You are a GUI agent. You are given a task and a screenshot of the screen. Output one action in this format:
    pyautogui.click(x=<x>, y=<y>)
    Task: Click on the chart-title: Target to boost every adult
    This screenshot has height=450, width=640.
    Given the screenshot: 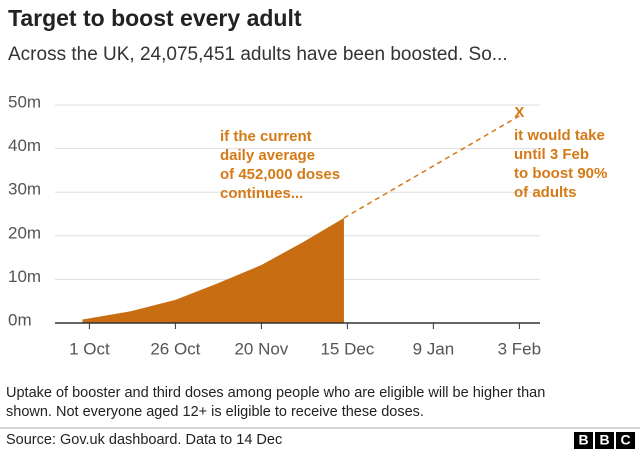 What is the action you would take?
    pyautogui.click(x=155, y=18)
    